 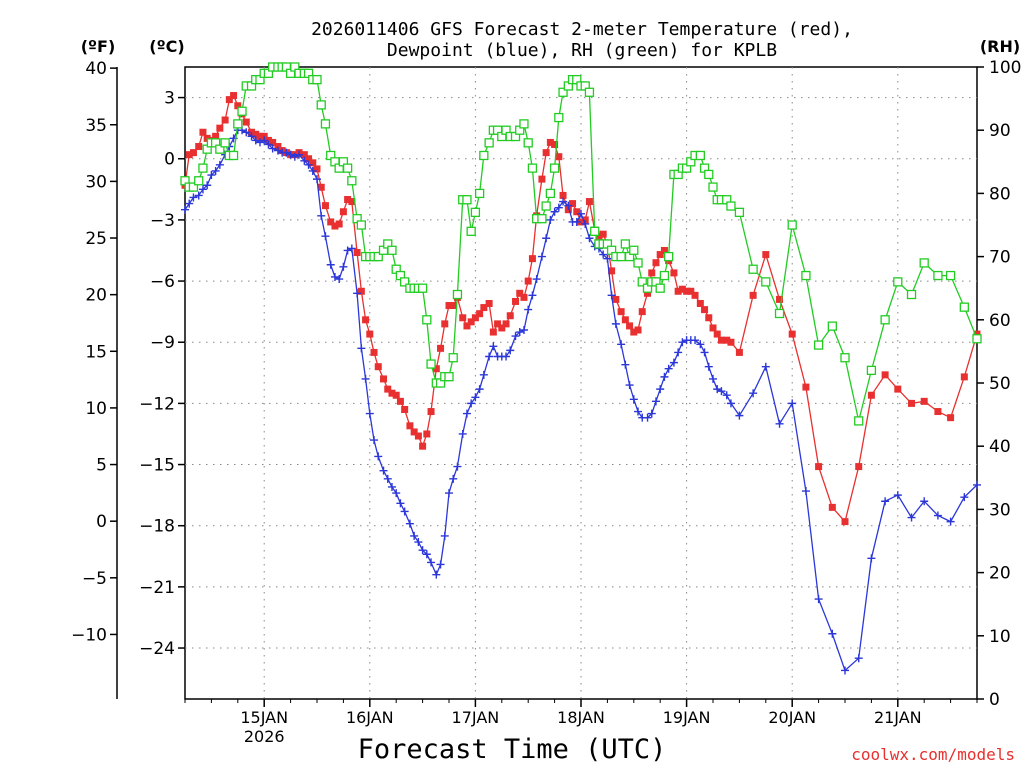 I want to click on fahrenheit-tick-label: 25, so click(x=96, y=239).